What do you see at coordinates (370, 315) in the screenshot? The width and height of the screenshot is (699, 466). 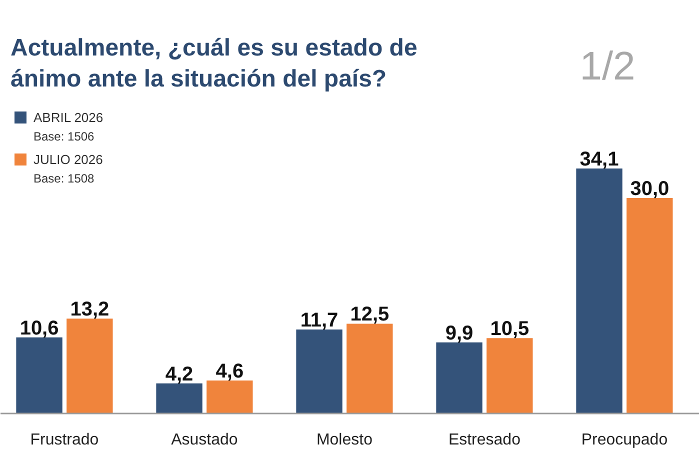 I see `data-label: 12,5` at bounding box center [370, 315].